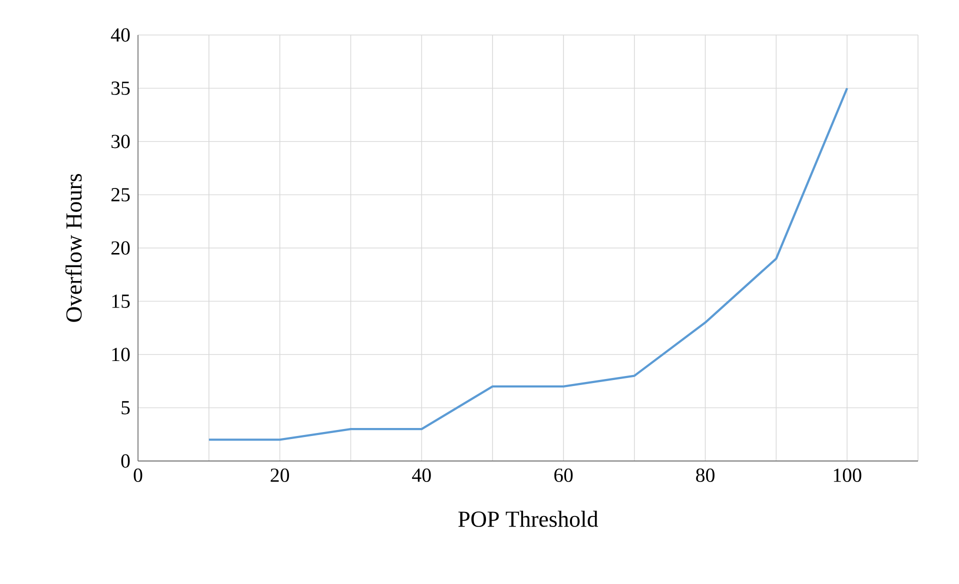  I want to click on x-tick-label: 0, so click(138, 475).